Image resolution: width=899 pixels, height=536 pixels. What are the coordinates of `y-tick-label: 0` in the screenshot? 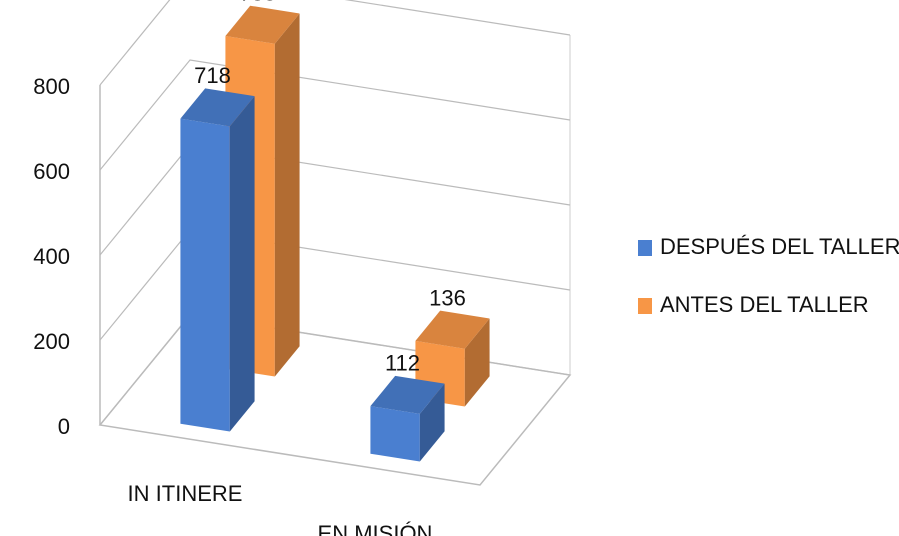 It's located at (64, 426).